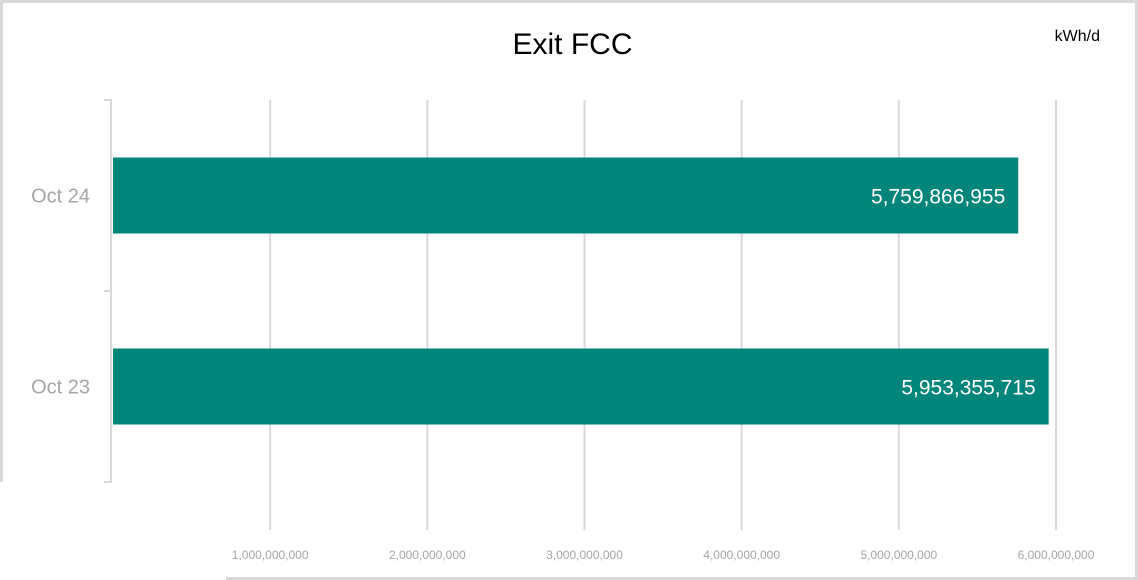  Describe the element at coordinates (1136, 290) in the screenshot. I see `chart-frame-right` at that location.